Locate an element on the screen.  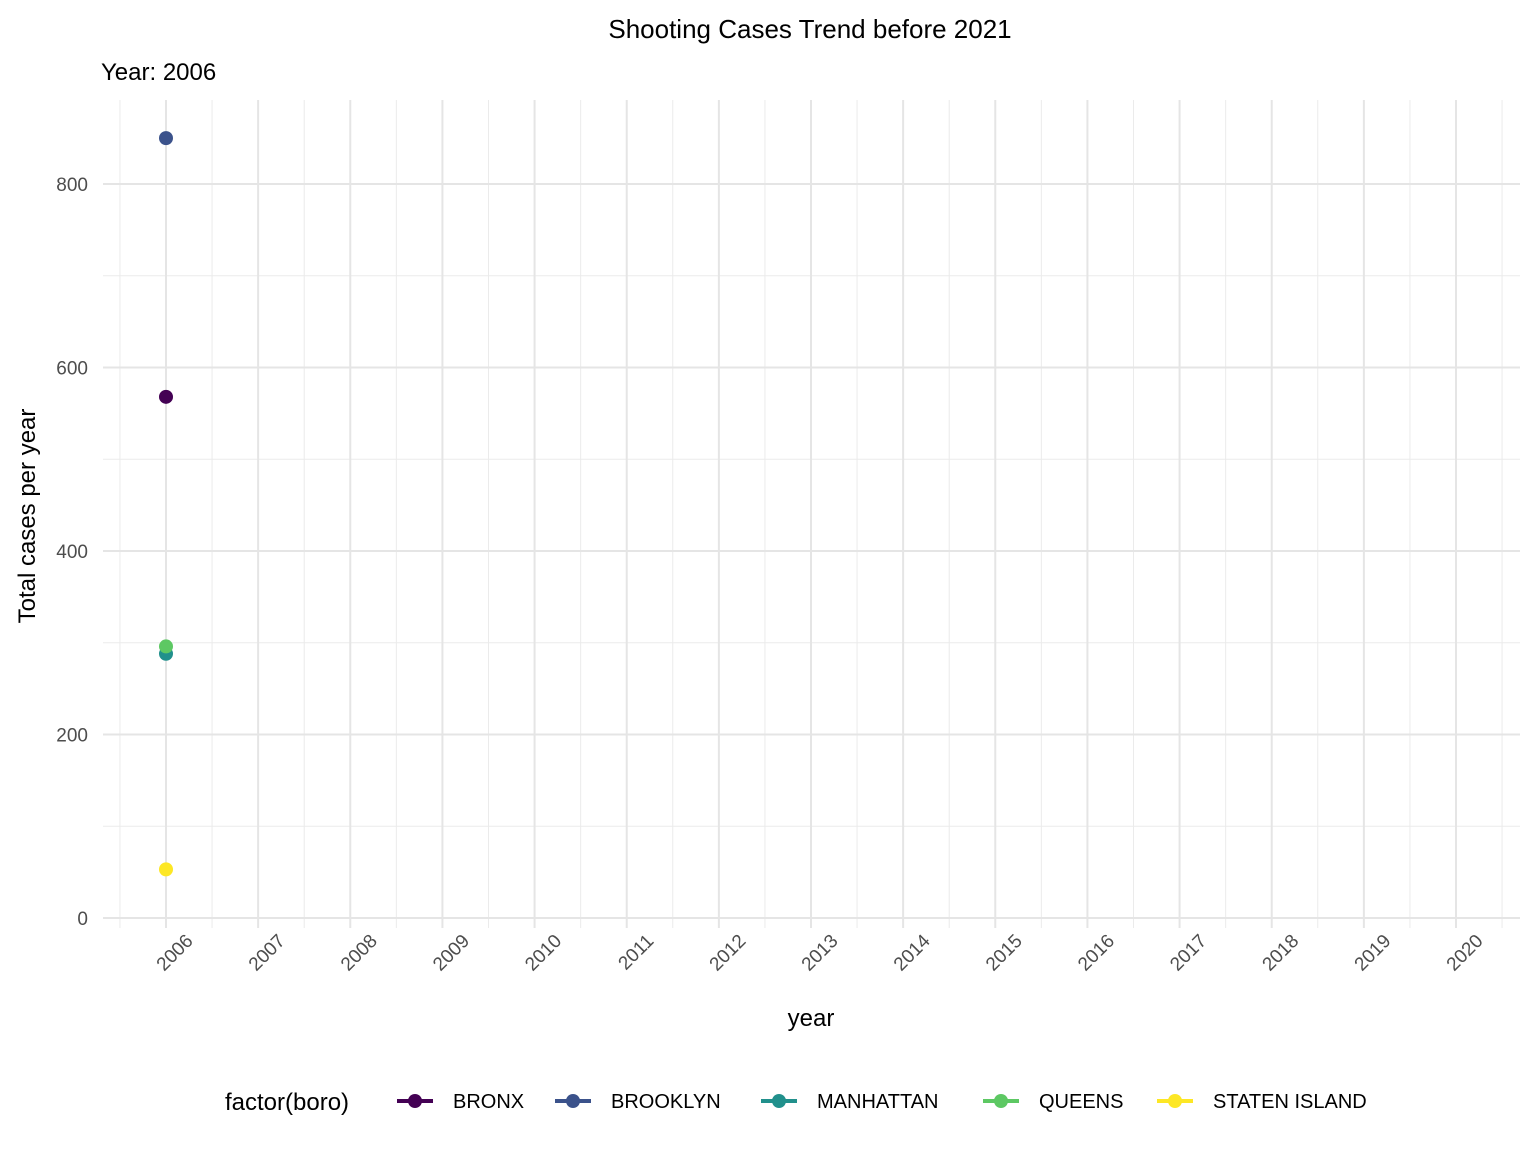
x-tick-label: 2012 is located at coordinates (728, 953).